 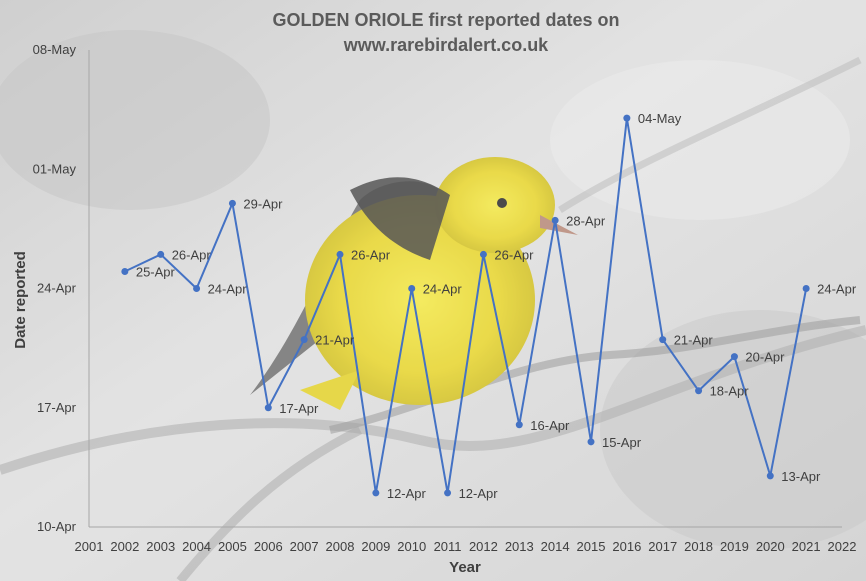 What do you see at coordinates (411, 546) in the screenshot?
I see `x-tick-label: 2010` at bounding box center [411, 546].